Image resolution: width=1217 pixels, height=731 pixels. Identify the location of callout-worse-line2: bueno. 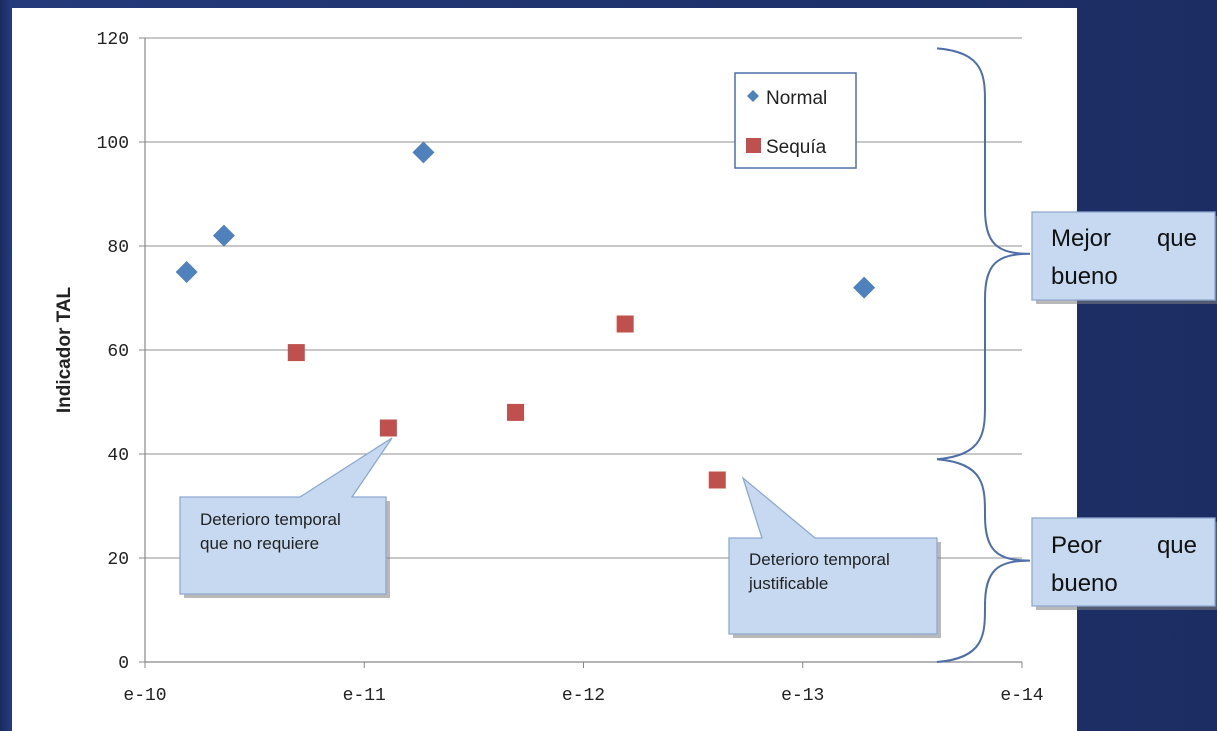
(1084, 583).